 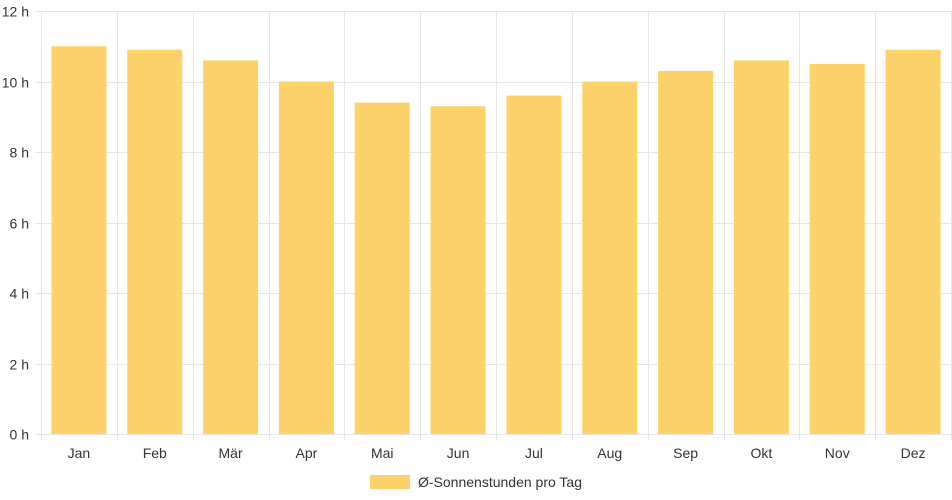 What do you see at coordinates (686, 252) in the screenshot?
I see `bar-sep` at bounding box center [686, 252].